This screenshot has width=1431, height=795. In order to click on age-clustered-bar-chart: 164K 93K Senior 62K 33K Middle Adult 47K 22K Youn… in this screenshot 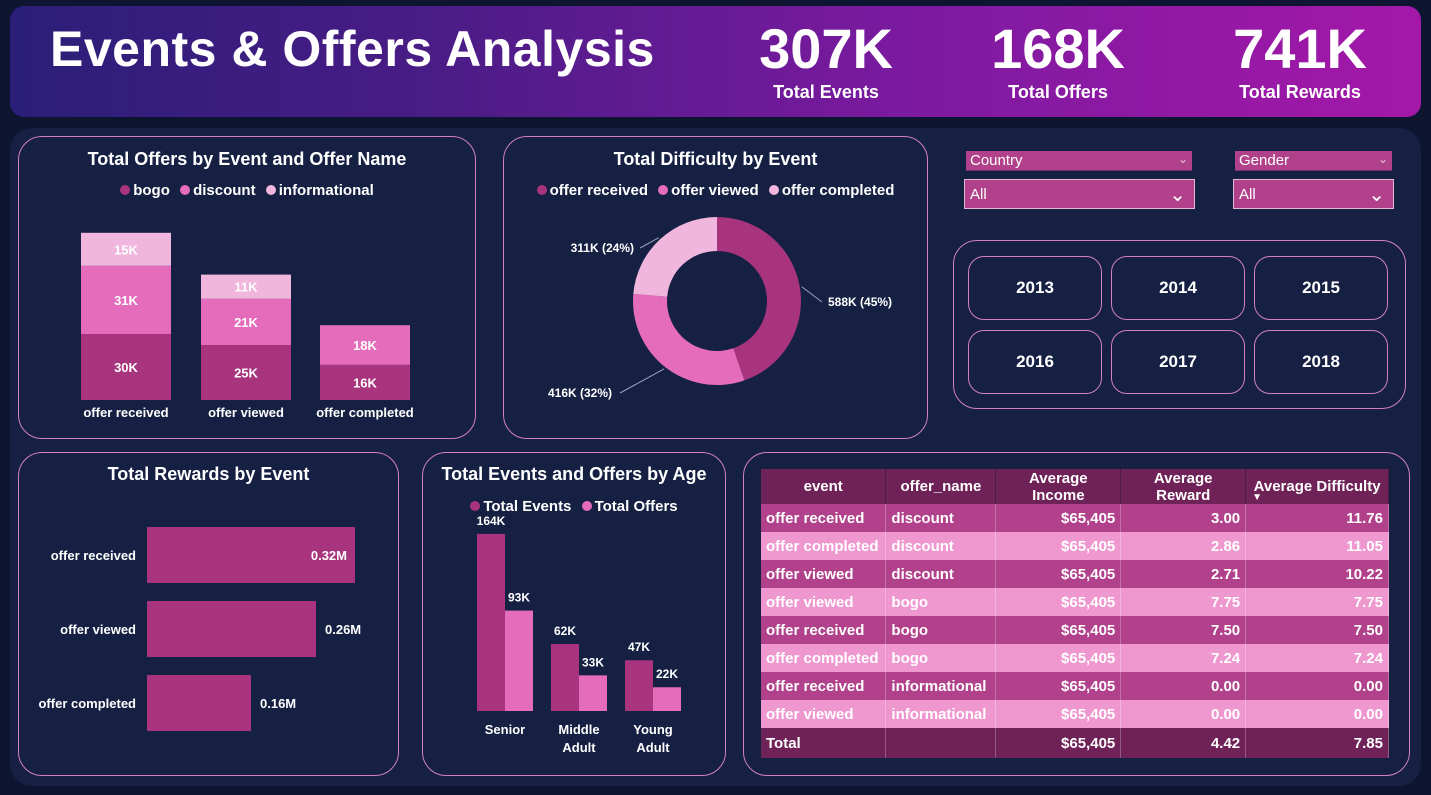, I will do `click(579, 634)`.